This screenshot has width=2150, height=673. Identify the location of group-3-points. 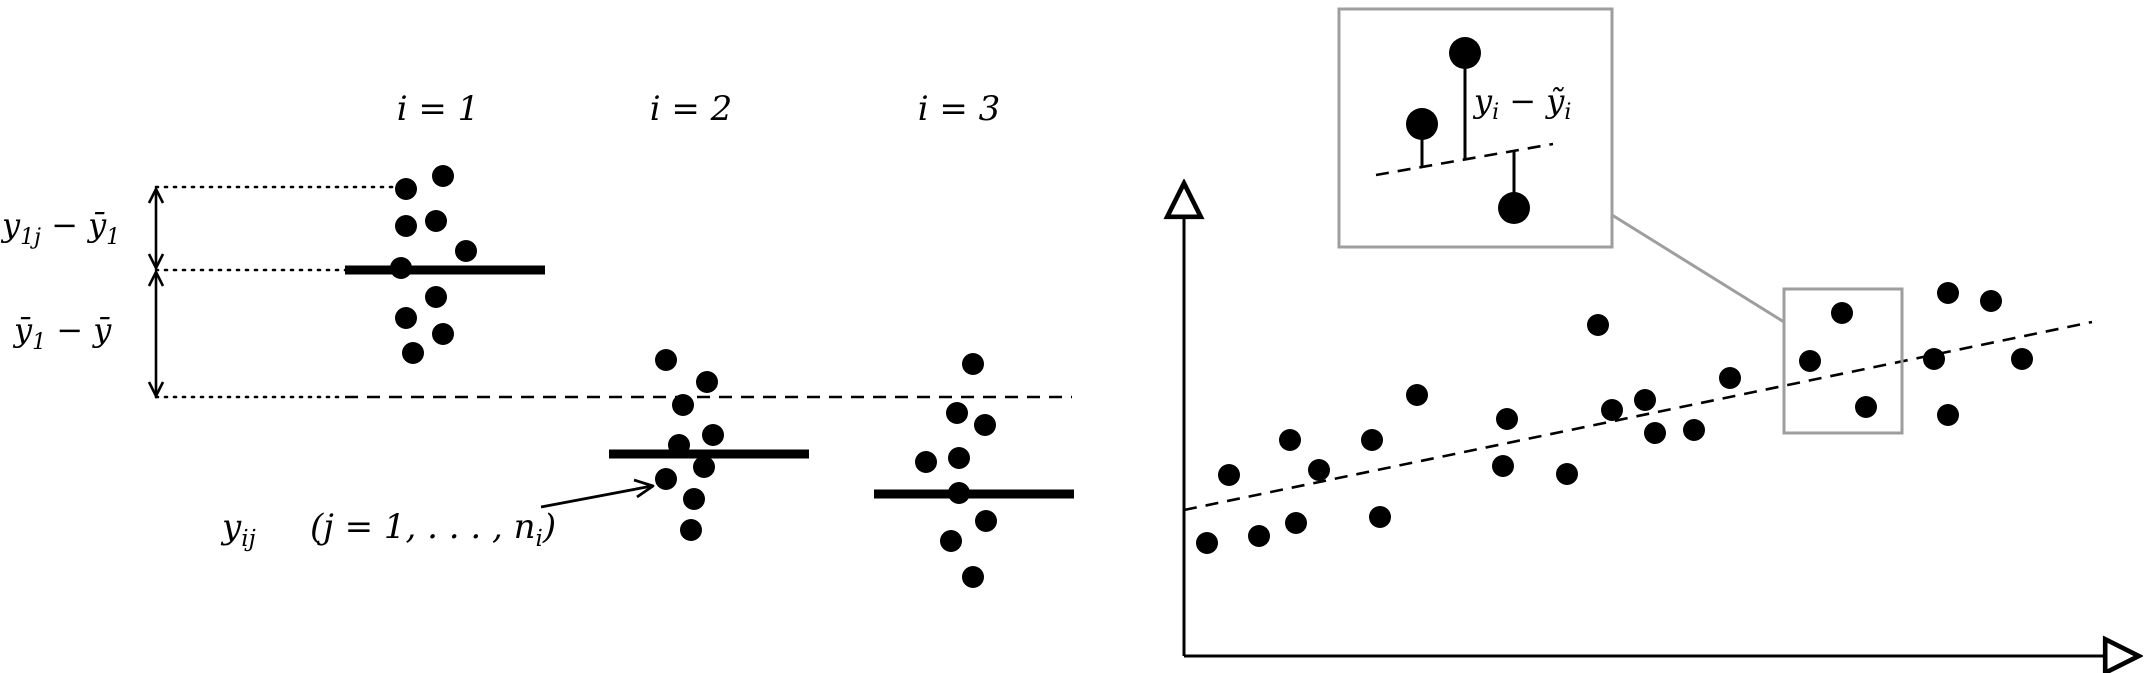
(956, 470).